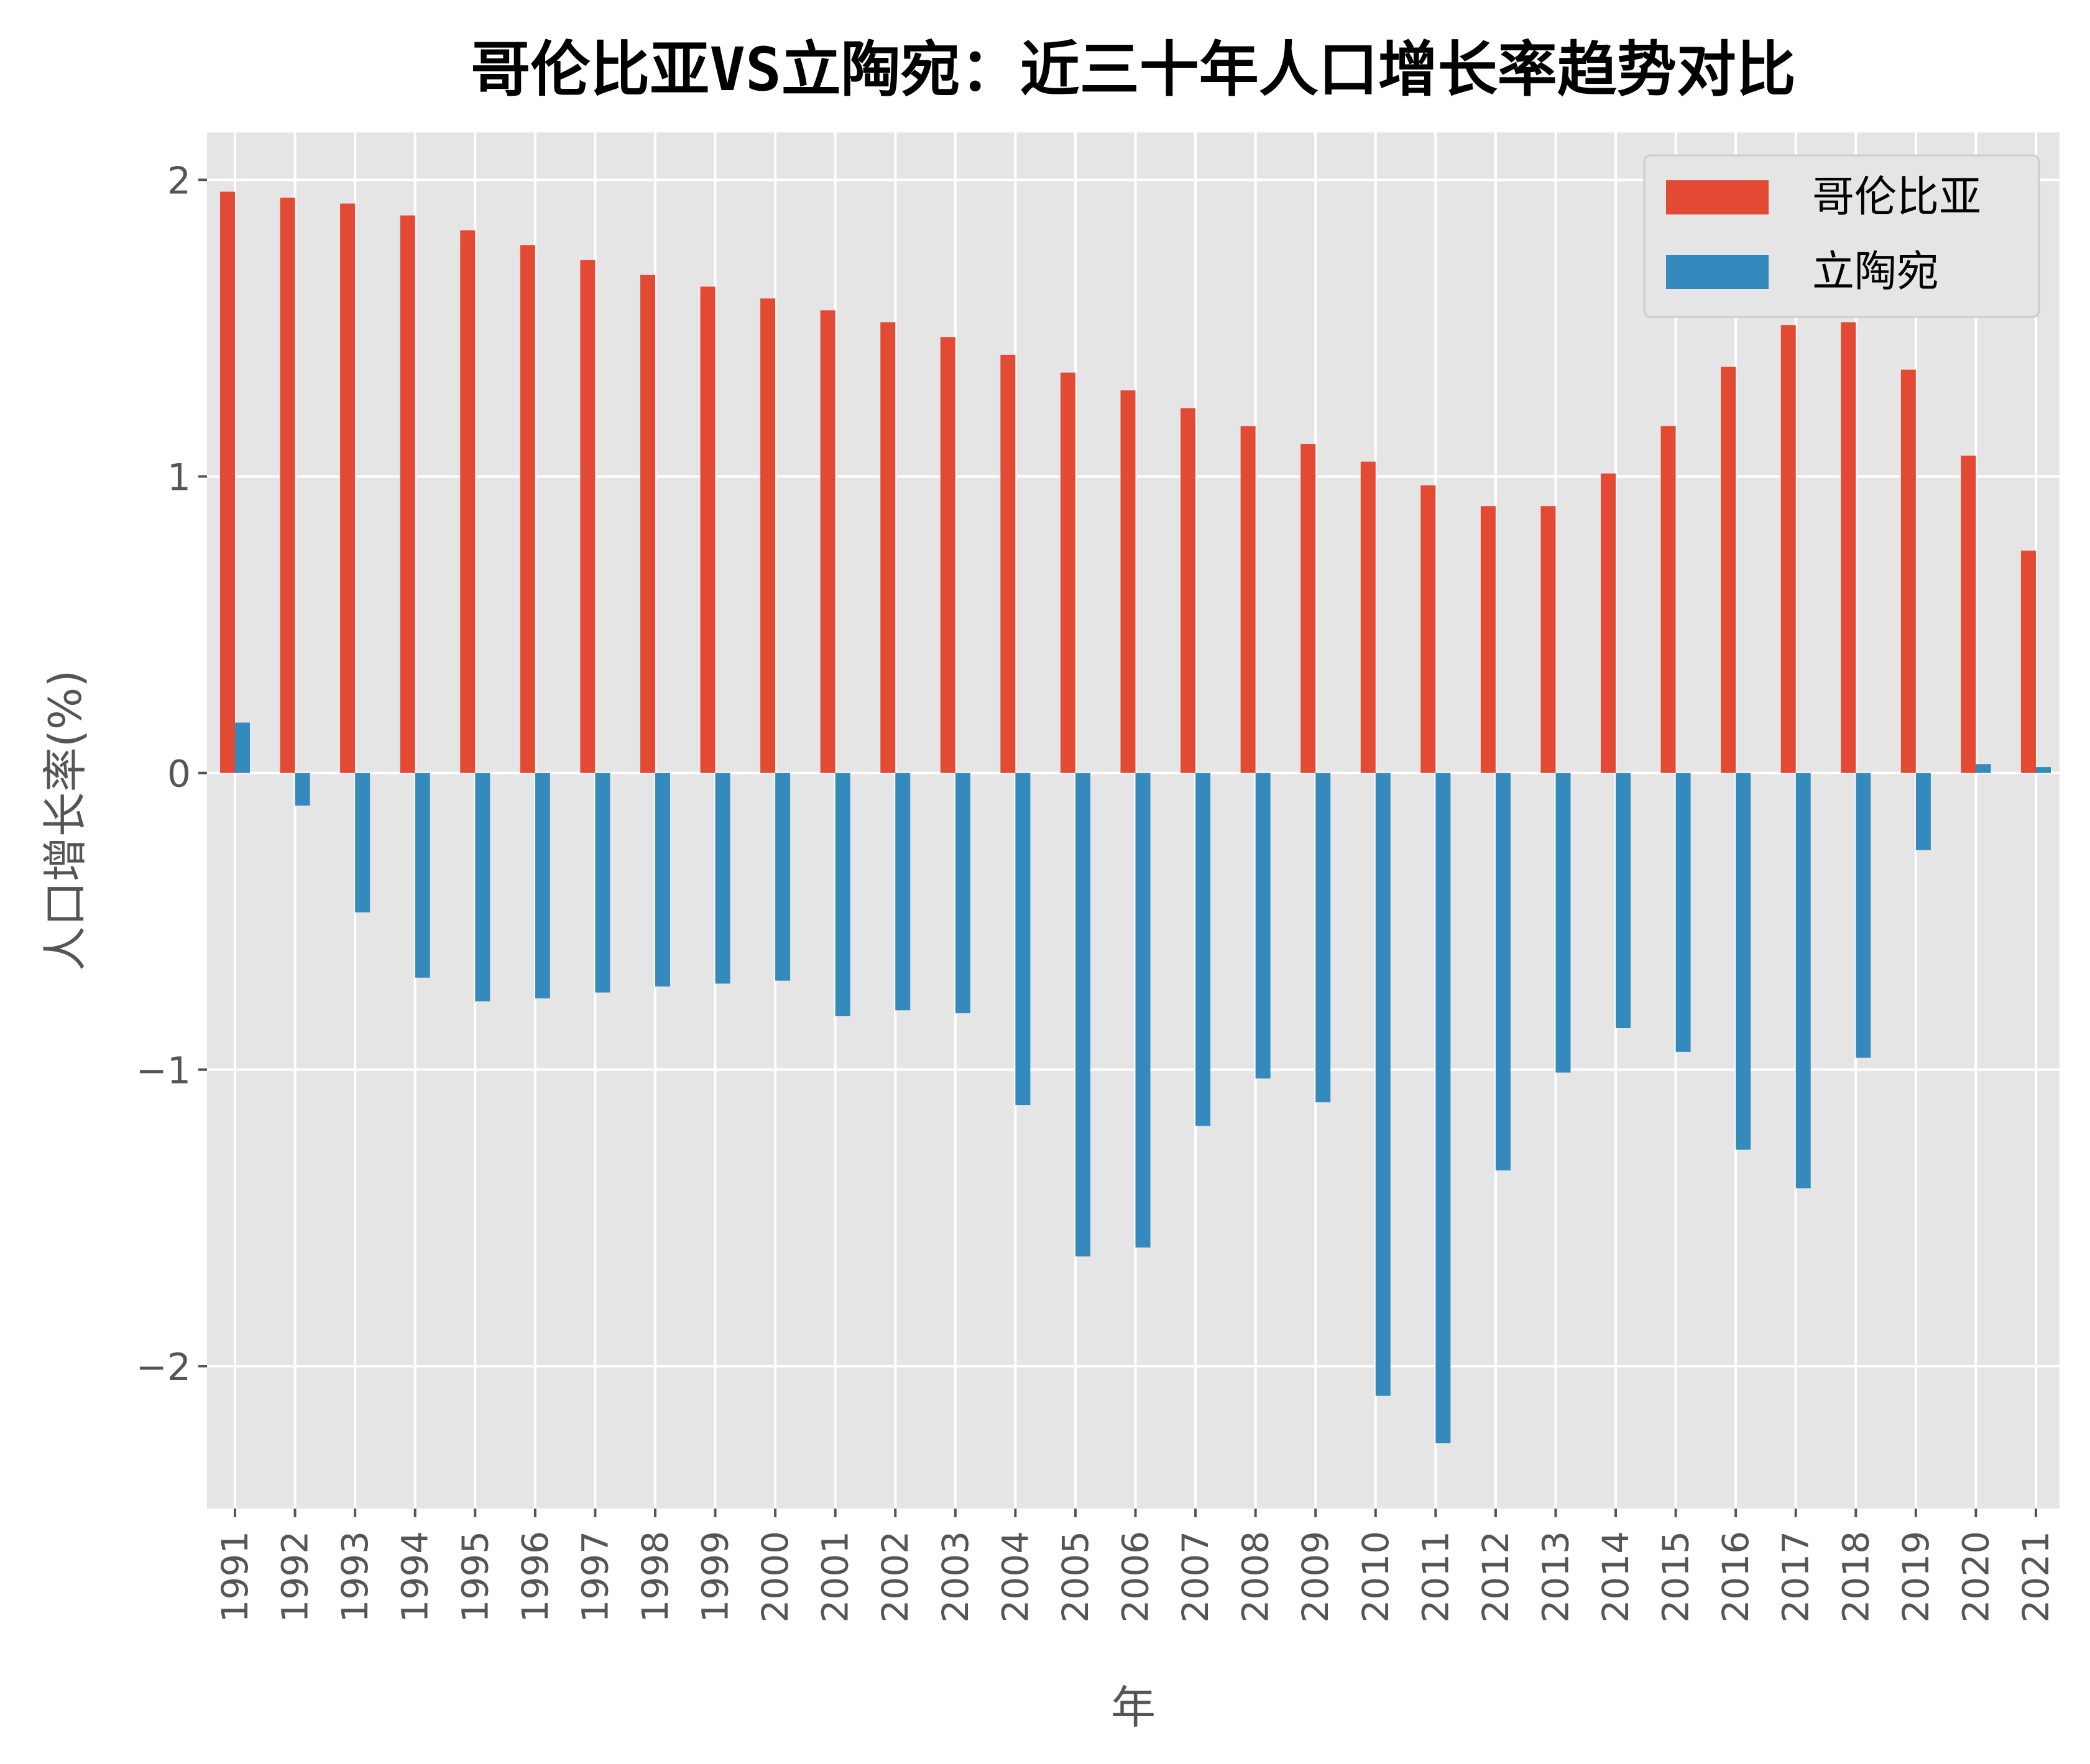 The image size is (2090, 1764). What do you see at coordinates (1908, 571) in the screenshot?
I see `bar-colombia-2019` at bounding box center [1908, 571].